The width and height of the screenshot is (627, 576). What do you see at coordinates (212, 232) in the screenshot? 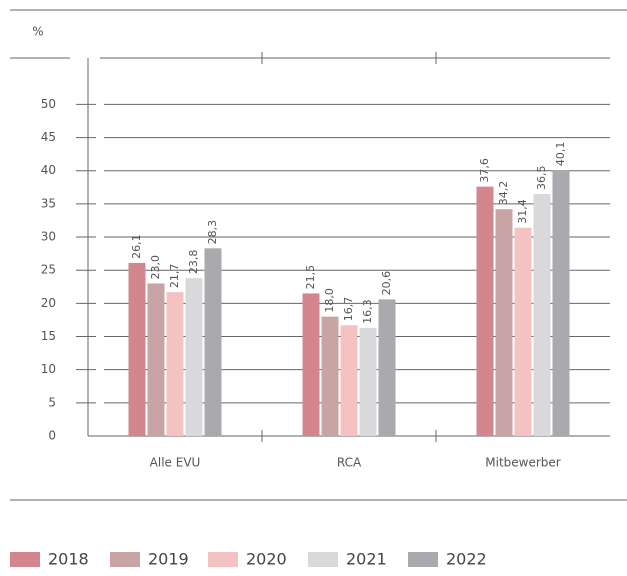
I see `data-label: 28,3` at bounding box center [212, 232].